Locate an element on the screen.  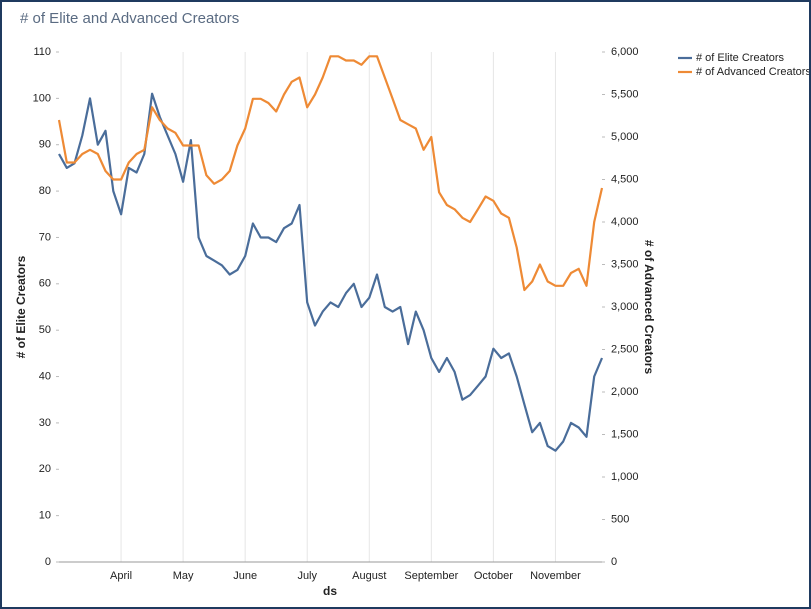
y-tick-label: 110 is located at coordinates (42, 52).